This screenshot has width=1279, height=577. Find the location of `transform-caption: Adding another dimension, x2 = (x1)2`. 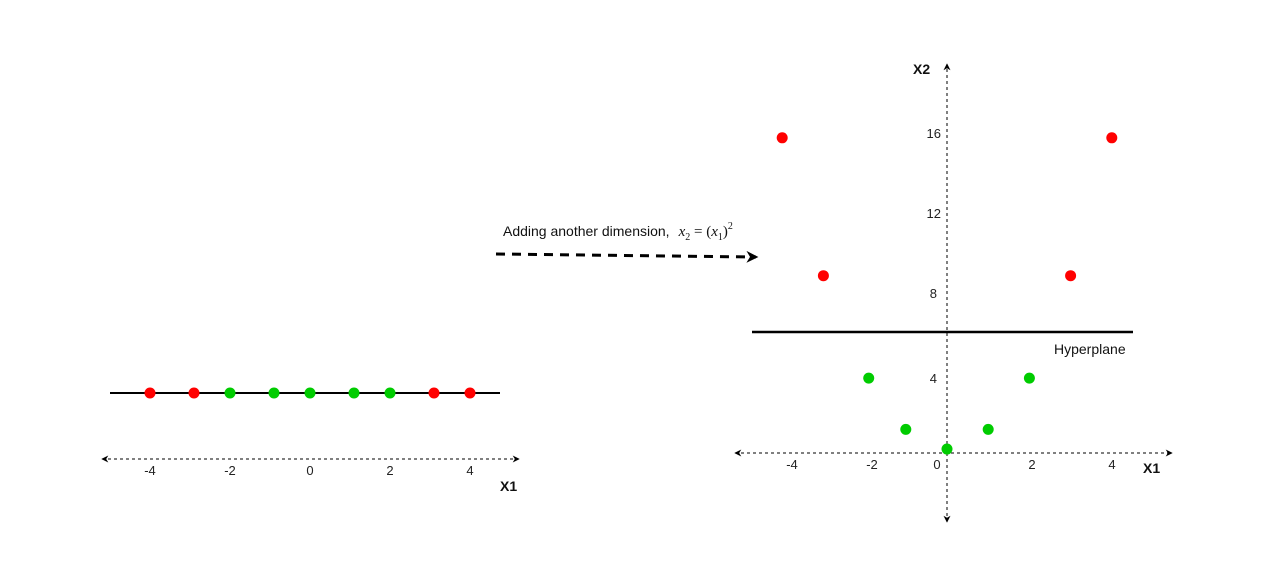

transform-caption: Adding another dimension, x2 = (x1)2 is located at coordinates (618, 232).